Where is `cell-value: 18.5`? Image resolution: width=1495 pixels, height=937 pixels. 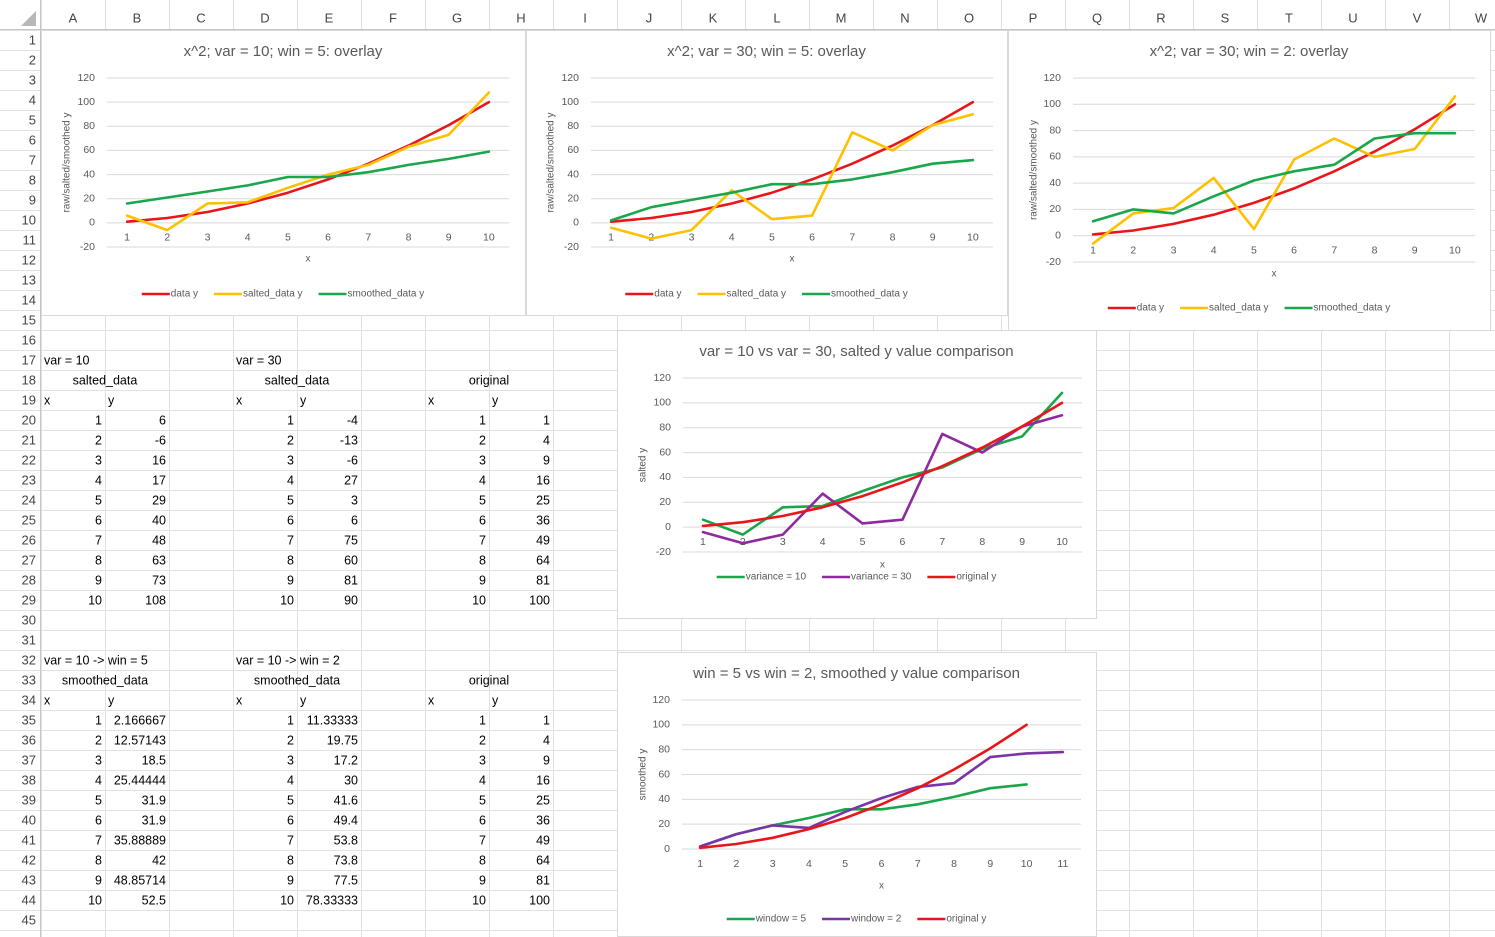
cell-value: 18.5 is located at coordinates (154, 760).